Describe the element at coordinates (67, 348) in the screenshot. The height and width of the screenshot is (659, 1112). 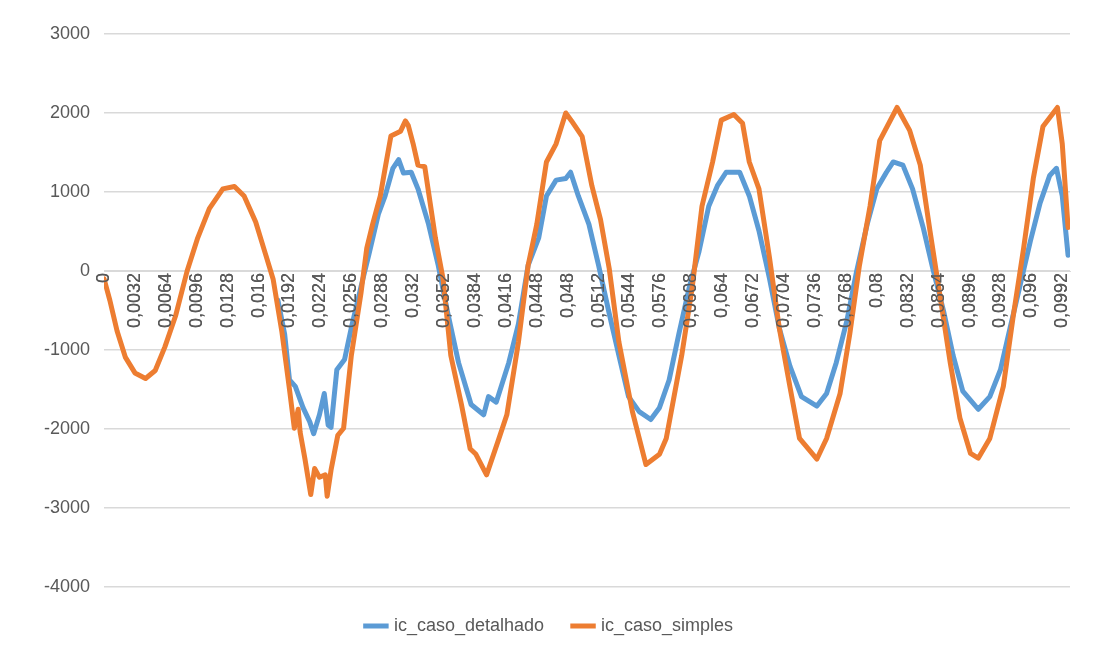
I see `y-tick-label: -1000` at that location.